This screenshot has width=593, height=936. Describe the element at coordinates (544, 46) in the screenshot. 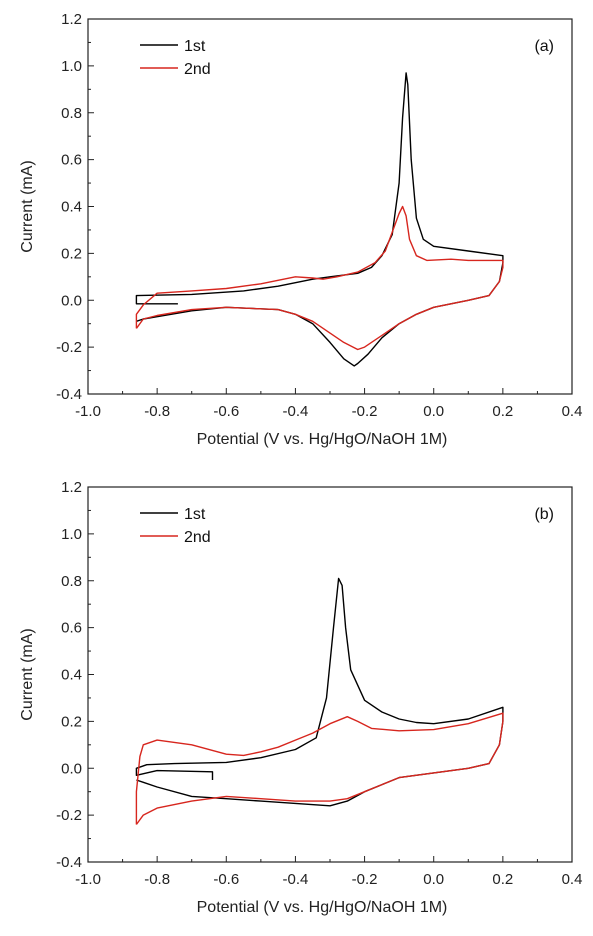

I see `panel-label: (a)` at that location.